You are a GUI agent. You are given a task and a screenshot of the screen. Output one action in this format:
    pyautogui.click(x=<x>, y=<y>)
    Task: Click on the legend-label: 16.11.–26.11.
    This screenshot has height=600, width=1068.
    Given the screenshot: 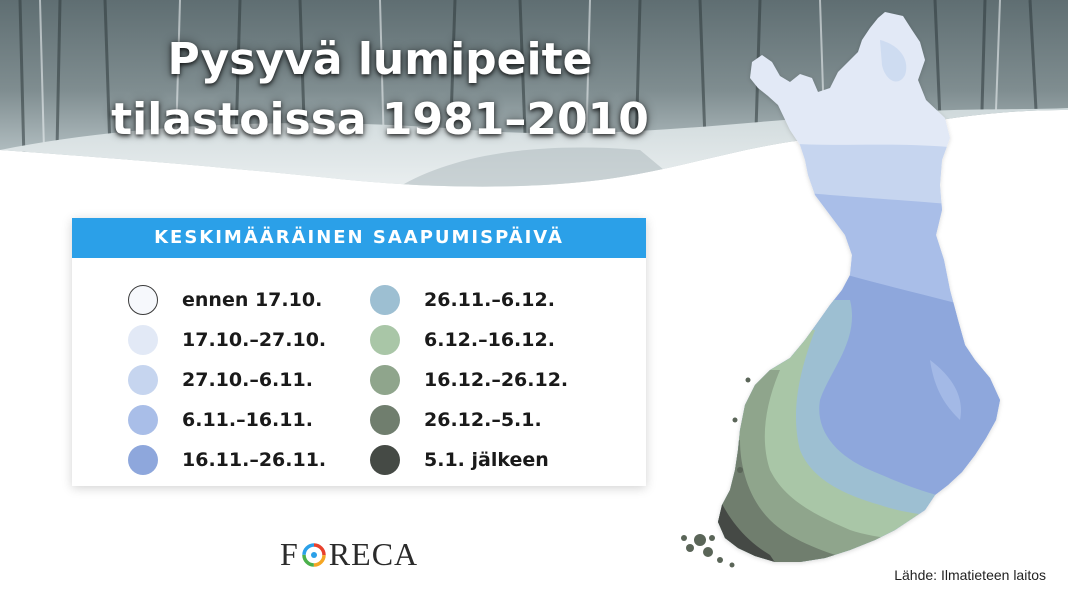 What is the action you would take?
    pyautogui.click(x=254, y=460)
    